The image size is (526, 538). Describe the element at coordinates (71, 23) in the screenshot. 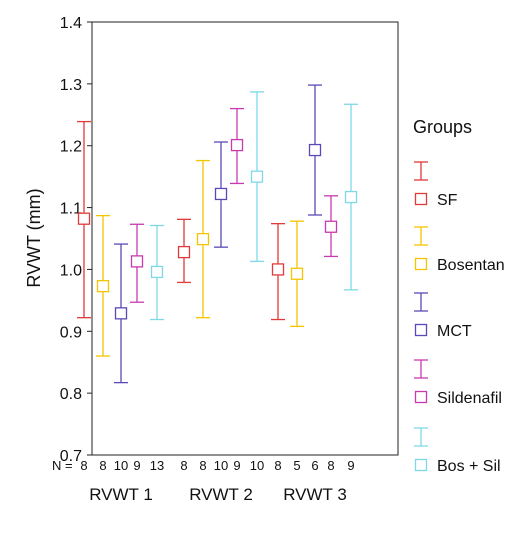

I see `y-tick-label: 1.4` at that location.